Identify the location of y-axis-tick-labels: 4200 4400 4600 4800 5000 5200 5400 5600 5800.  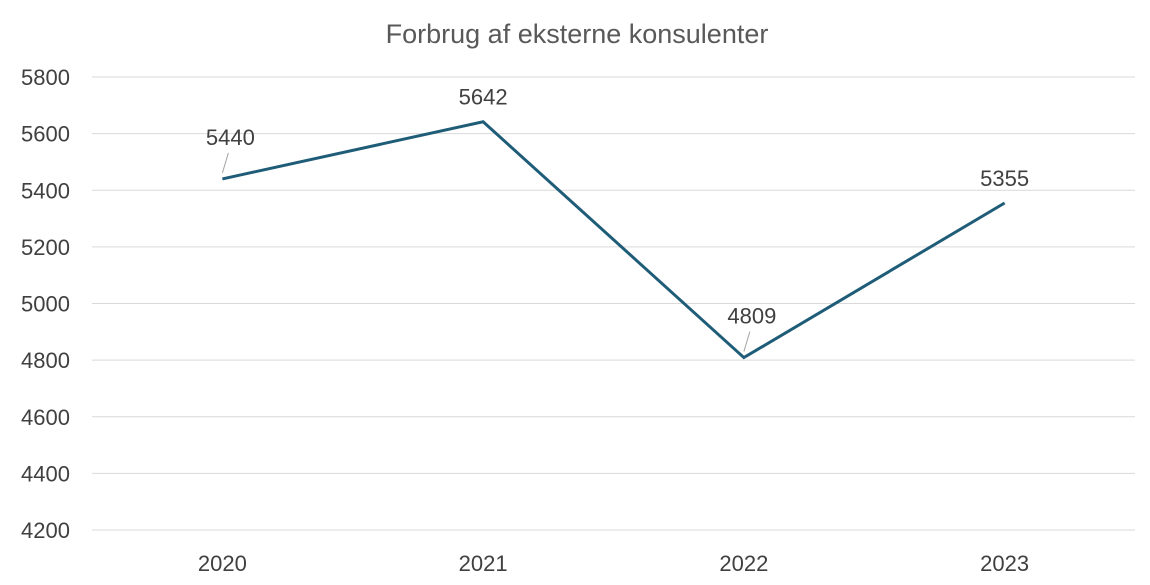
(45, 304).